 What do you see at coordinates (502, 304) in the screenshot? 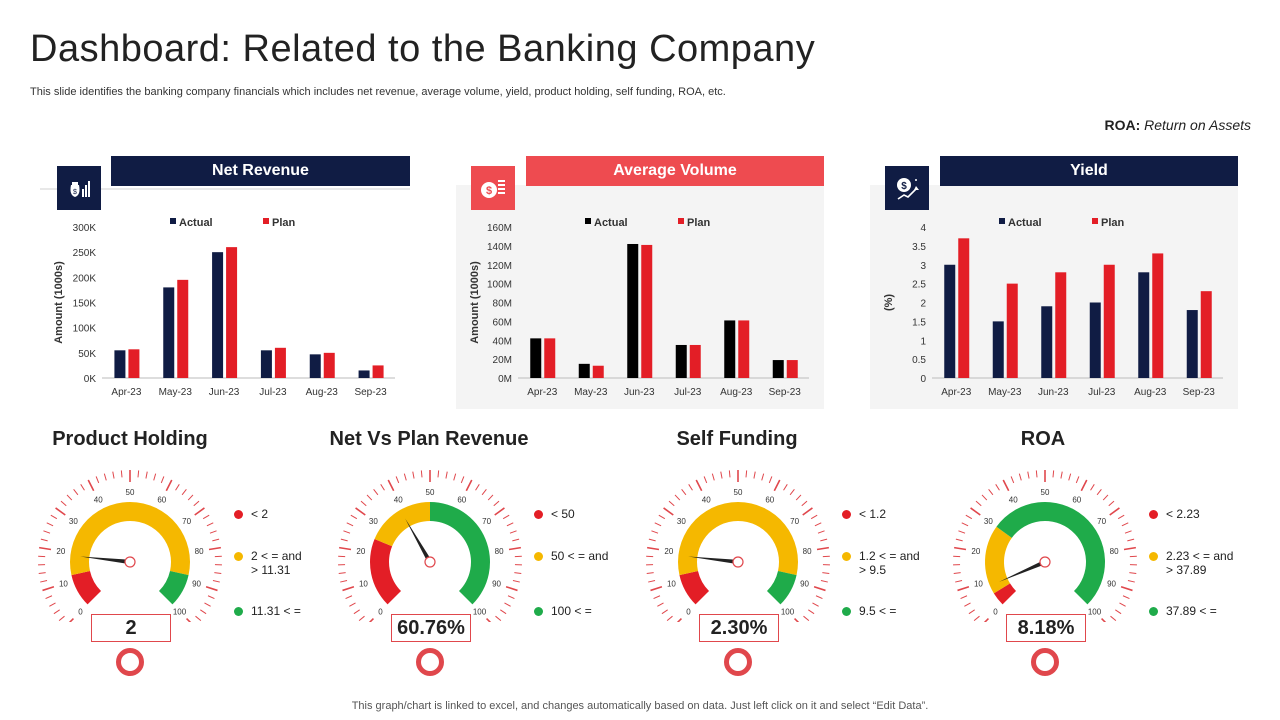
I see `y-tick-label: 80M` at bounding box center [502, 304].